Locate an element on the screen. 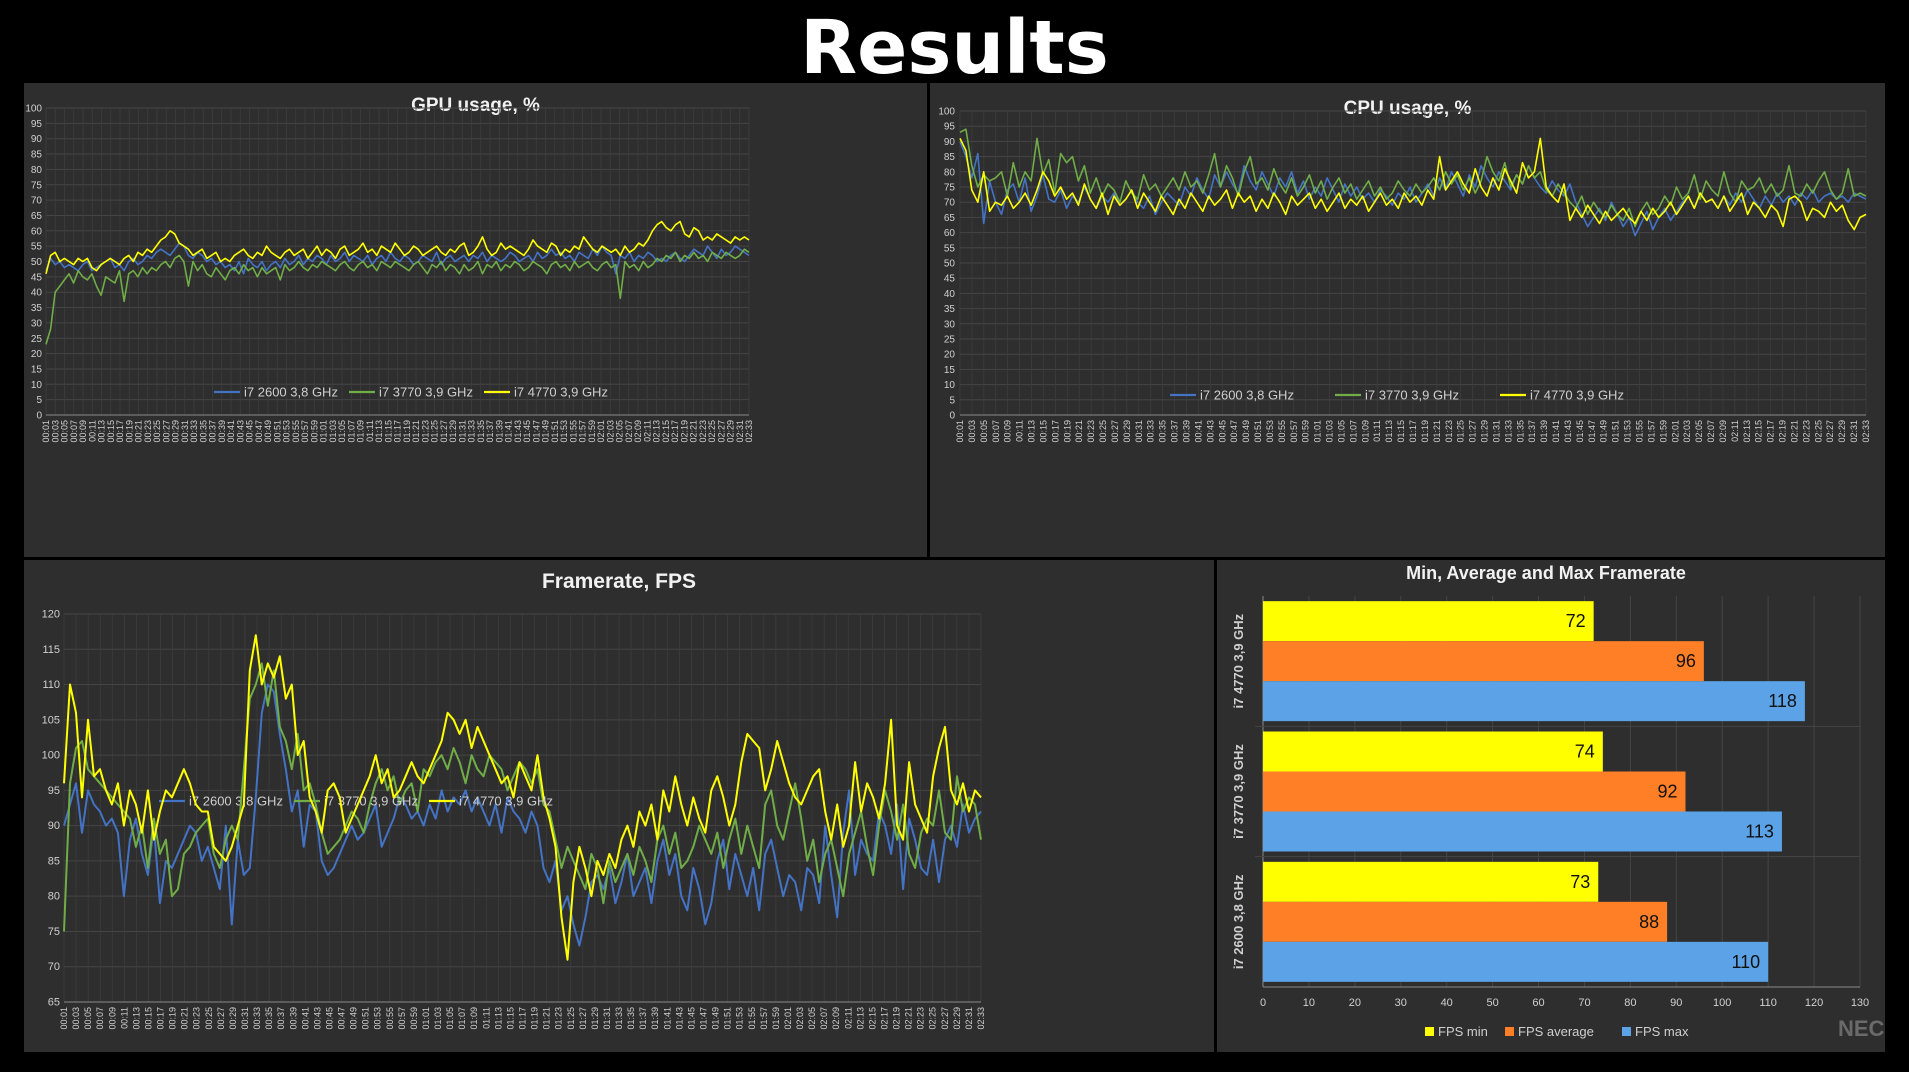 This screenshot has width=1909, height=1072. x-tick-label: 10 is located at coordinates (1309, 1003).